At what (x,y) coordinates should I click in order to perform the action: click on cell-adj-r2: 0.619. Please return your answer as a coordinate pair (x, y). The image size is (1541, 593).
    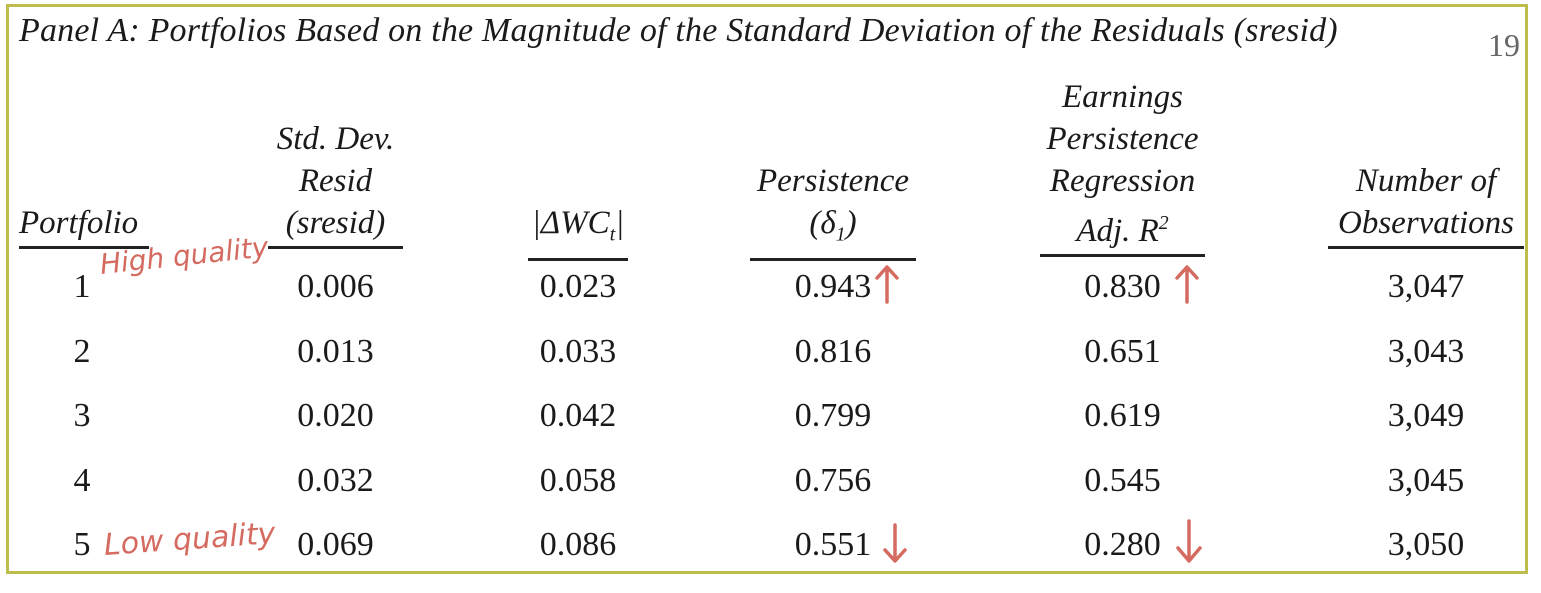
    Looking at the image, I should click on (1122, 415).